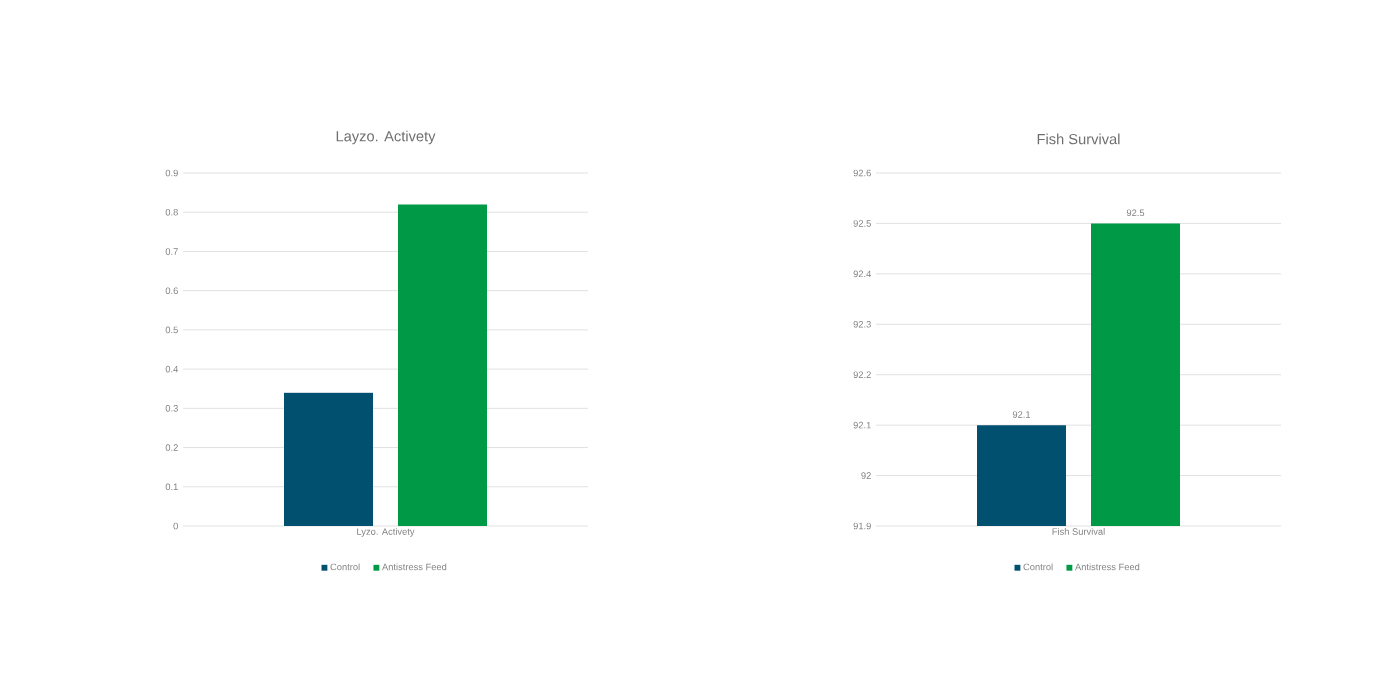 Image resolution: width=1400 pixels, height=700 pixels. I want to click on y-tick-label: 92.2, so click(862, 375).